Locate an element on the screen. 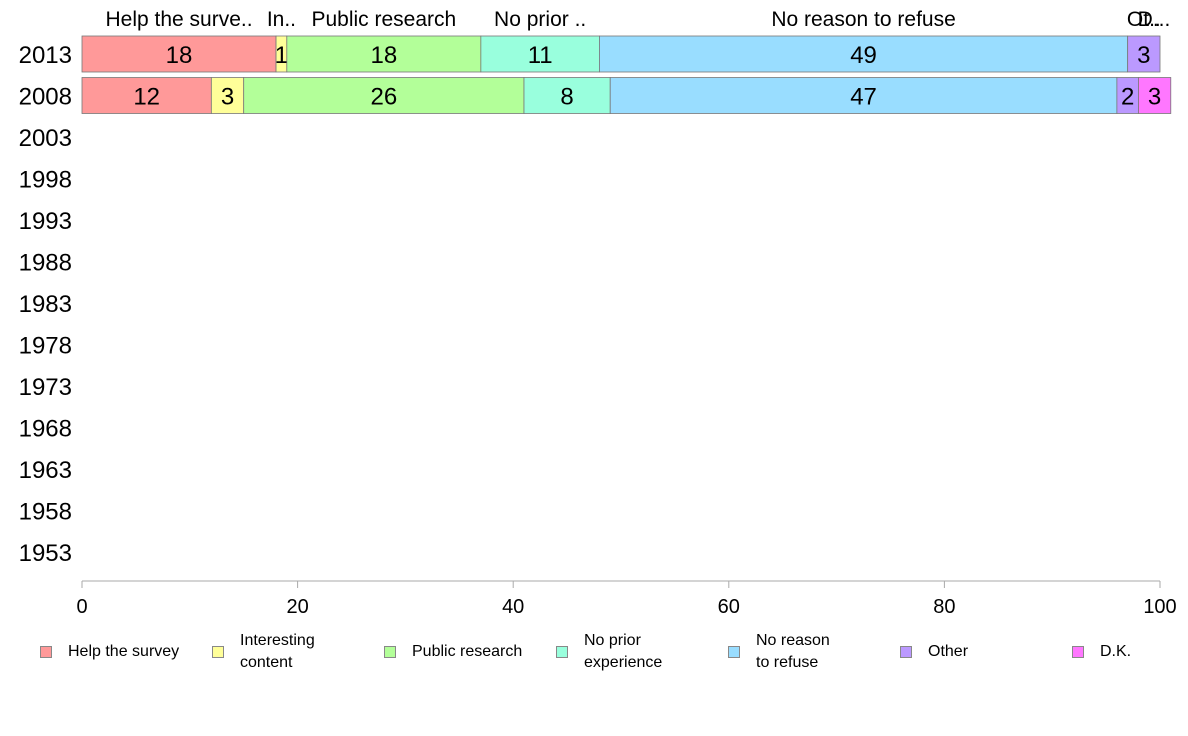 This screenshot has width=1188, height=736. legend-label: Public research is located at coordinates (467, 651).